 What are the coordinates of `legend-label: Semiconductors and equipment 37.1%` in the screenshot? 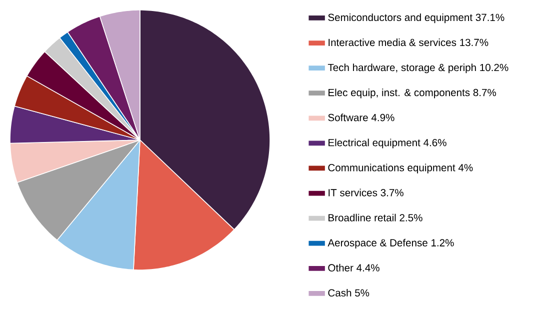 It's located at (416, 18).